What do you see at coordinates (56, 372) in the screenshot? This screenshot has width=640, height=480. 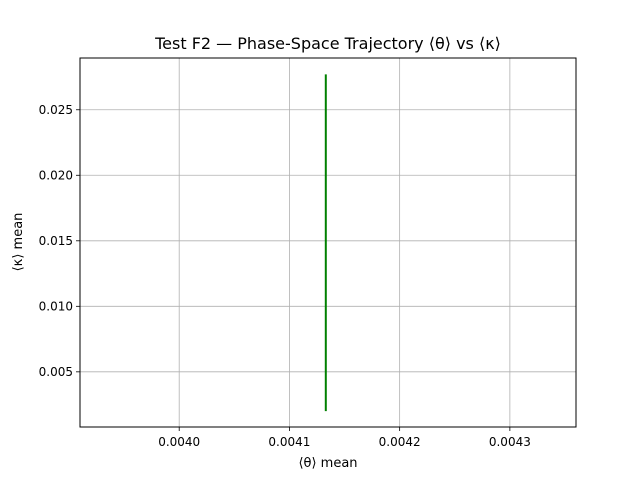 I see `y-tick-label: 0.005` at bounding box center [56, 372].